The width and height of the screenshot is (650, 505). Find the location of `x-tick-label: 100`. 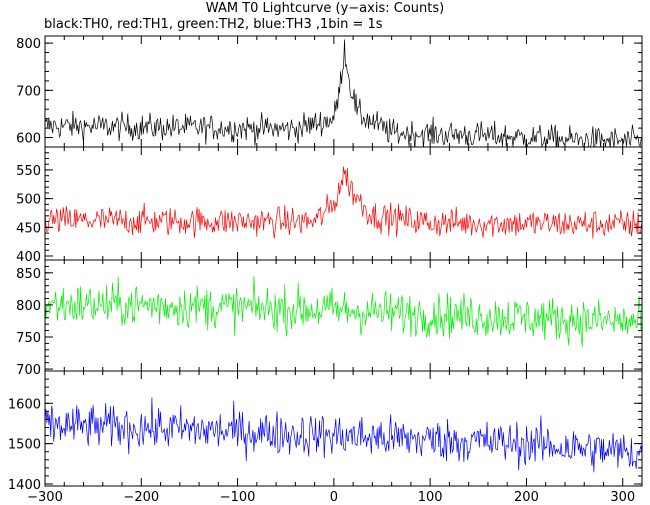

x-tick-label: 100 is located at coordinates (430, 497).